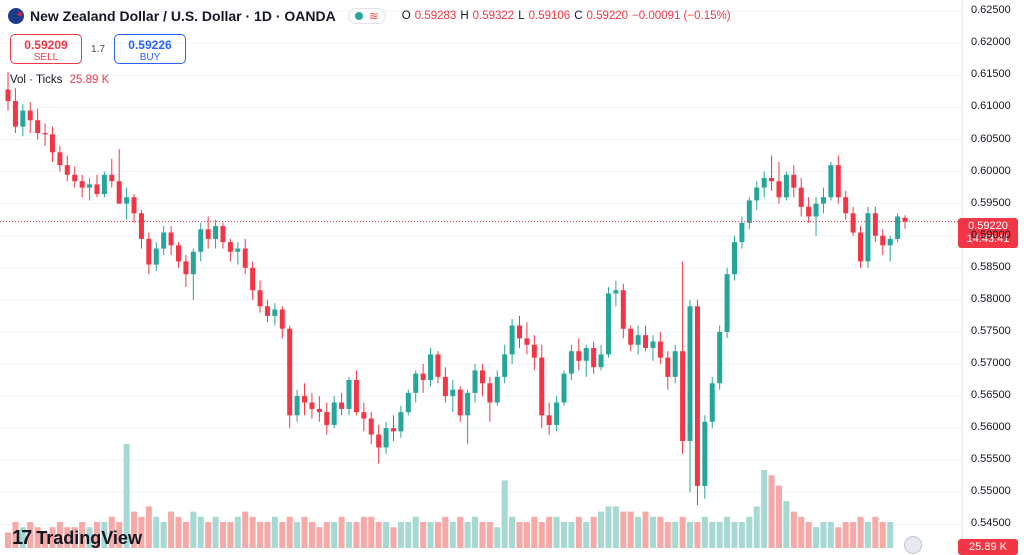 Image resolution: width=1024 pixels, height=555 pixels. Describe the element at coordinates (991, 491) in the screenshot. I see `price-axis-tick: 0.55000` at that location.